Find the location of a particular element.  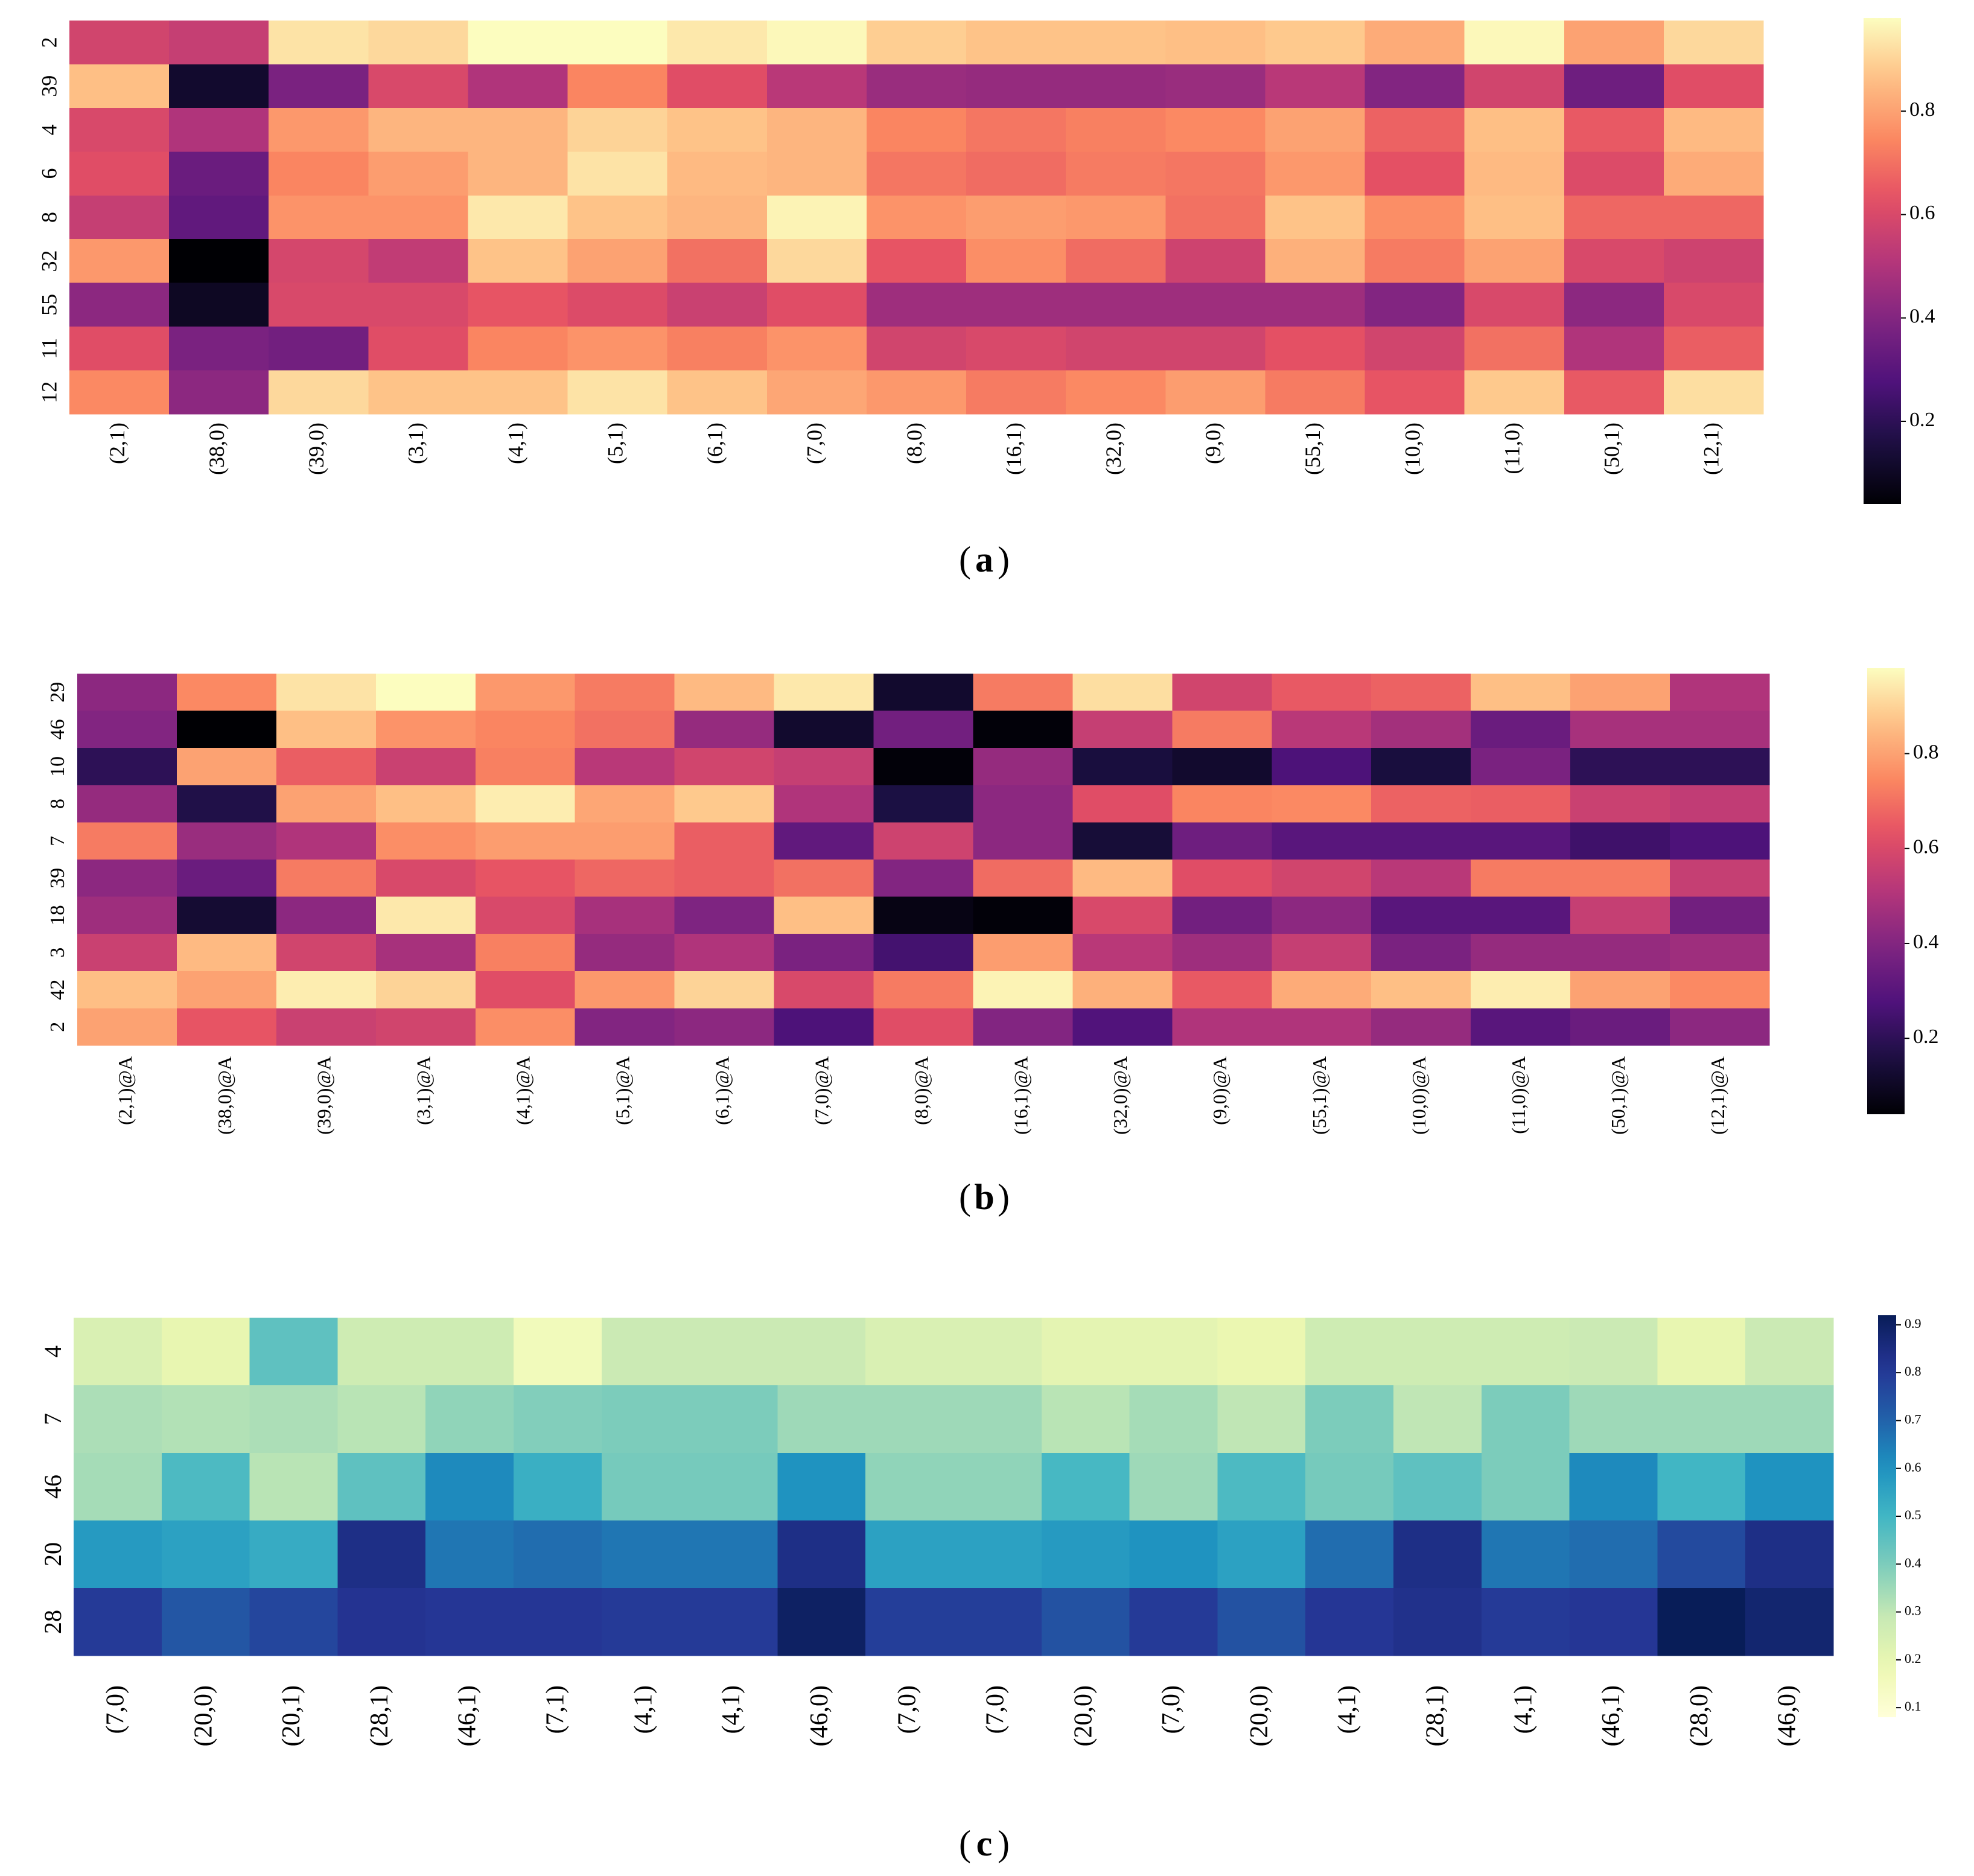

column-tick-label: (4,1) is located at coordinates (515, 443).